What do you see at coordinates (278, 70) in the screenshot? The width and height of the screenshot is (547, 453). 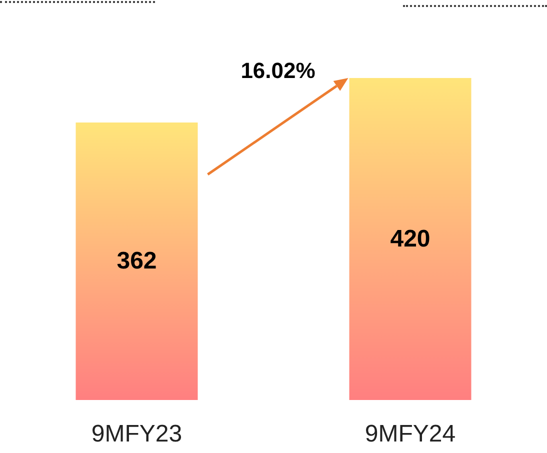 I see `annotation: 16.02%` at bounding box center [278, 70].